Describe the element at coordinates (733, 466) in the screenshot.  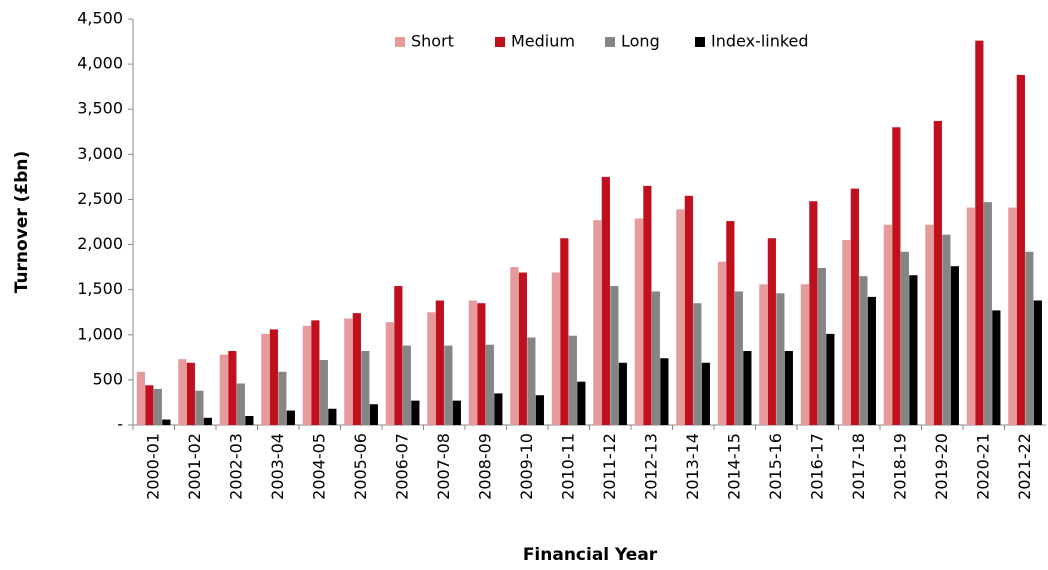
I see `x-tick-label: 2014-15` at that location.